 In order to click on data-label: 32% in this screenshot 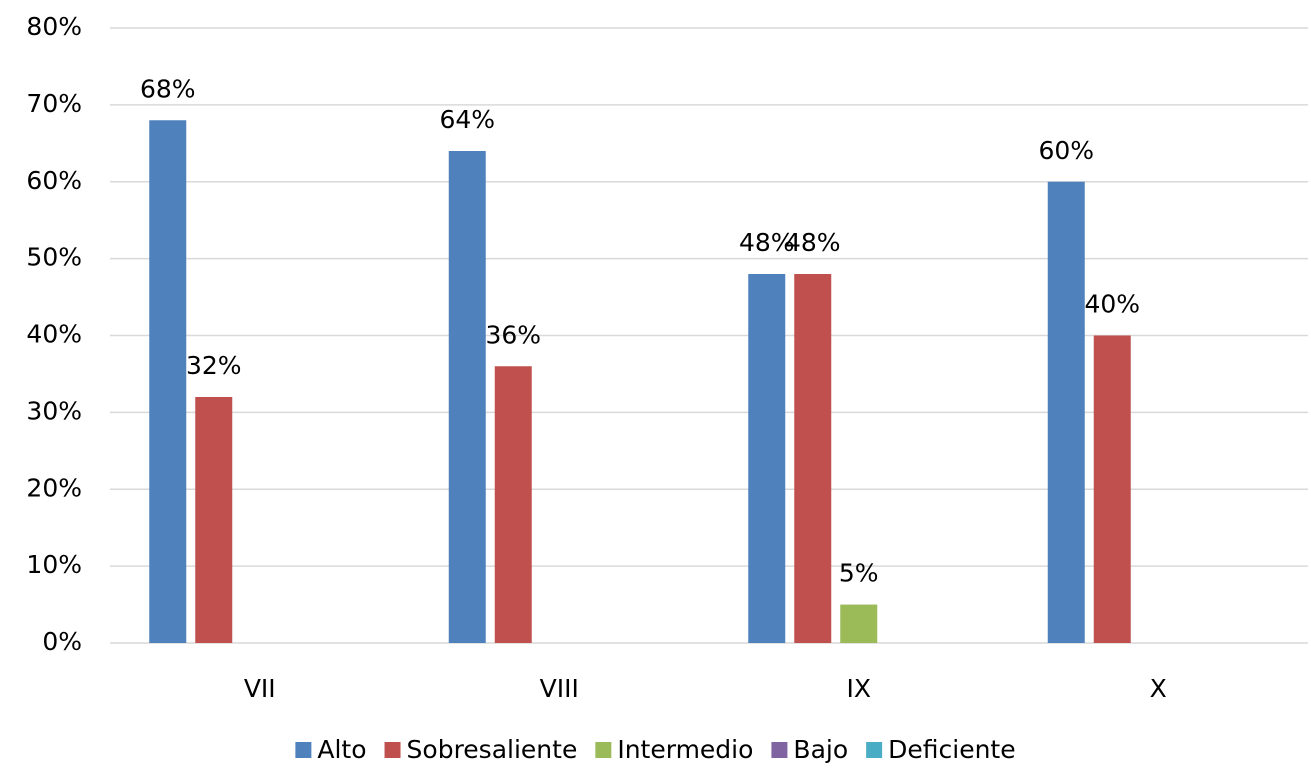, I will do `click(214, 365)`.